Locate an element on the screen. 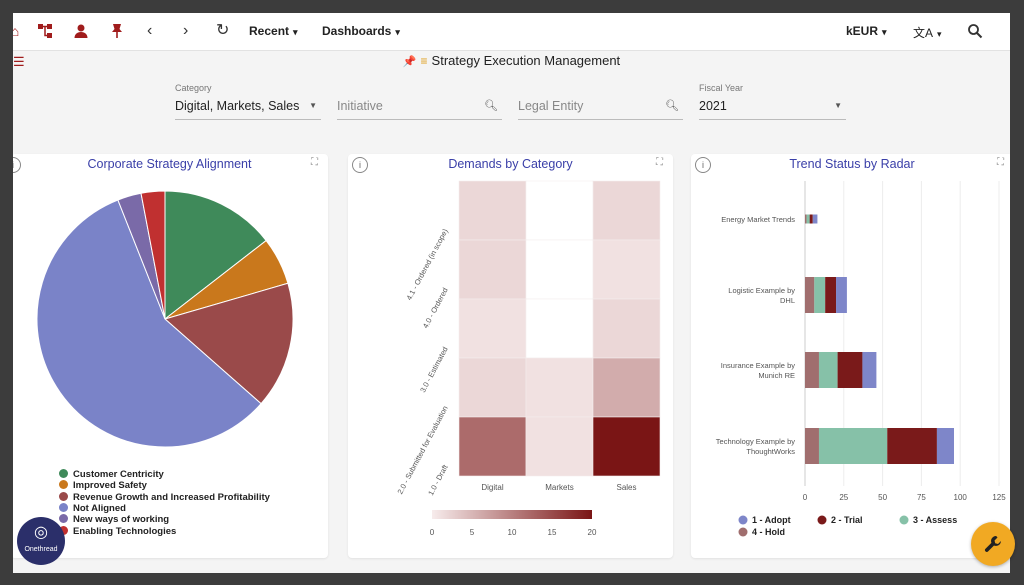  forward-button: › is located at coordinates (186, 30).